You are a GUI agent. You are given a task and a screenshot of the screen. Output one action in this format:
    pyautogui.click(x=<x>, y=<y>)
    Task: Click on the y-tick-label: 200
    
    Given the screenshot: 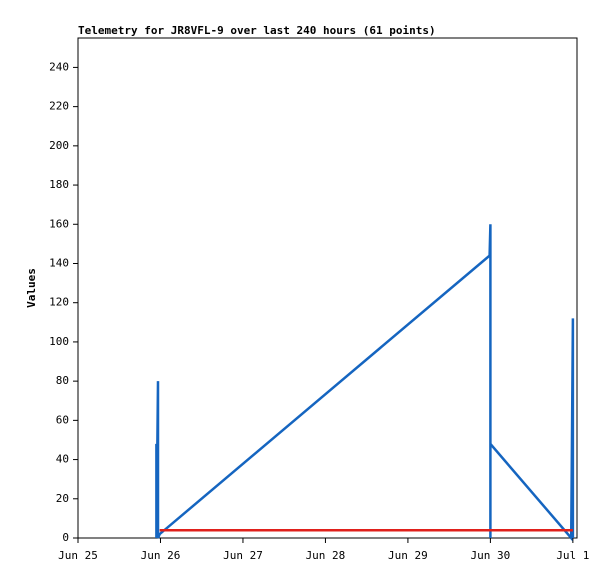 What is the action you would take?
    pyautogui.click(x=59, y=145)
    